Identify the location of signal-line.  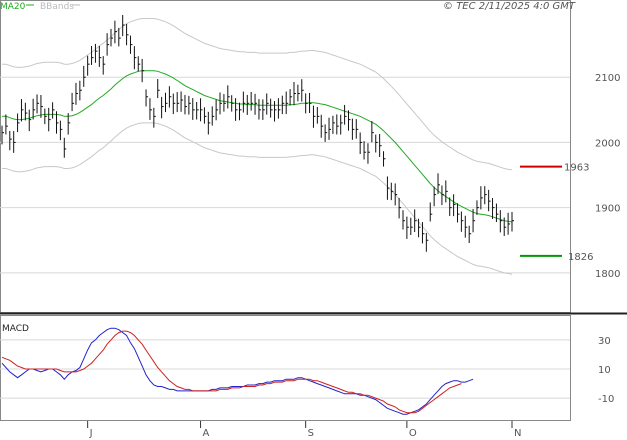
(231, 372).